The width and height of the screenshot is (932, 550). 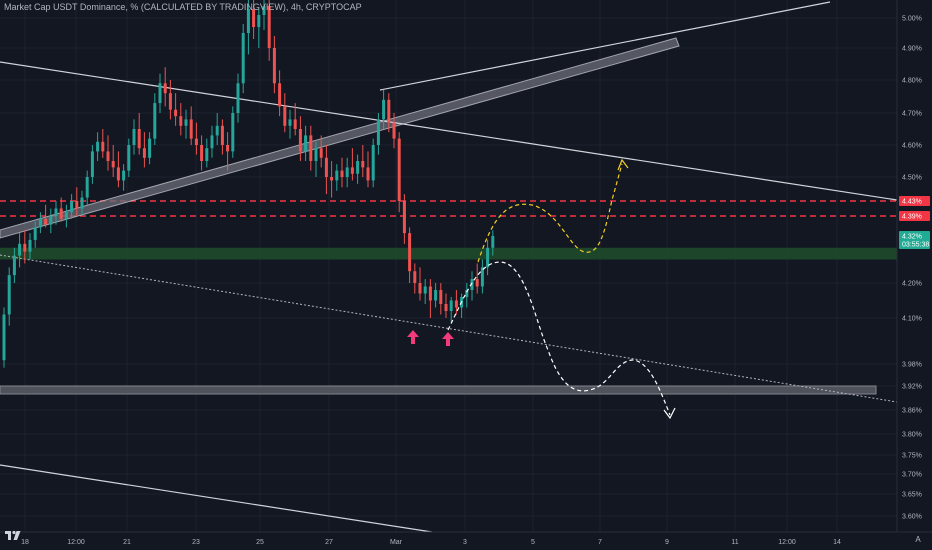 I want to click on markers, so click(x=430, y=338).